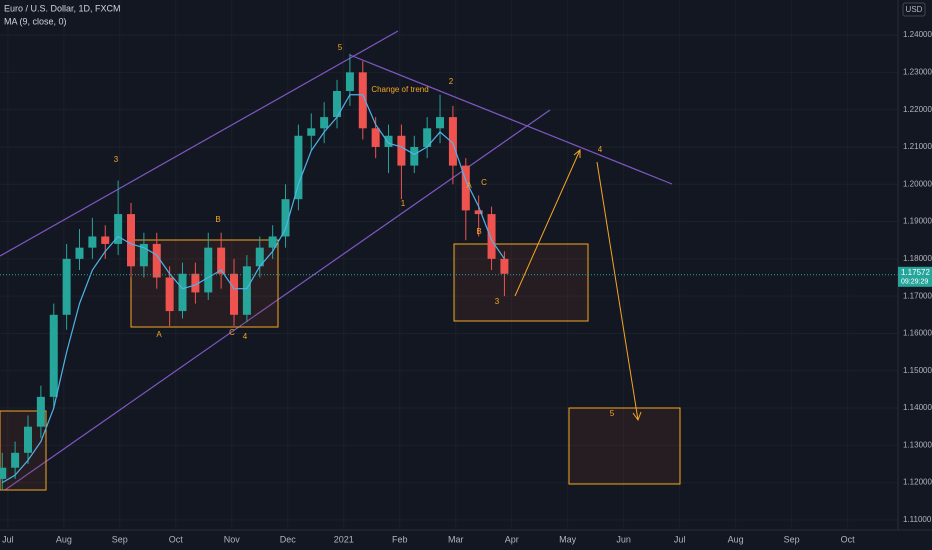  Describe the element at coordinates (623, 539) in the screenshot. I see `x-tick-label: Jun` at that location.